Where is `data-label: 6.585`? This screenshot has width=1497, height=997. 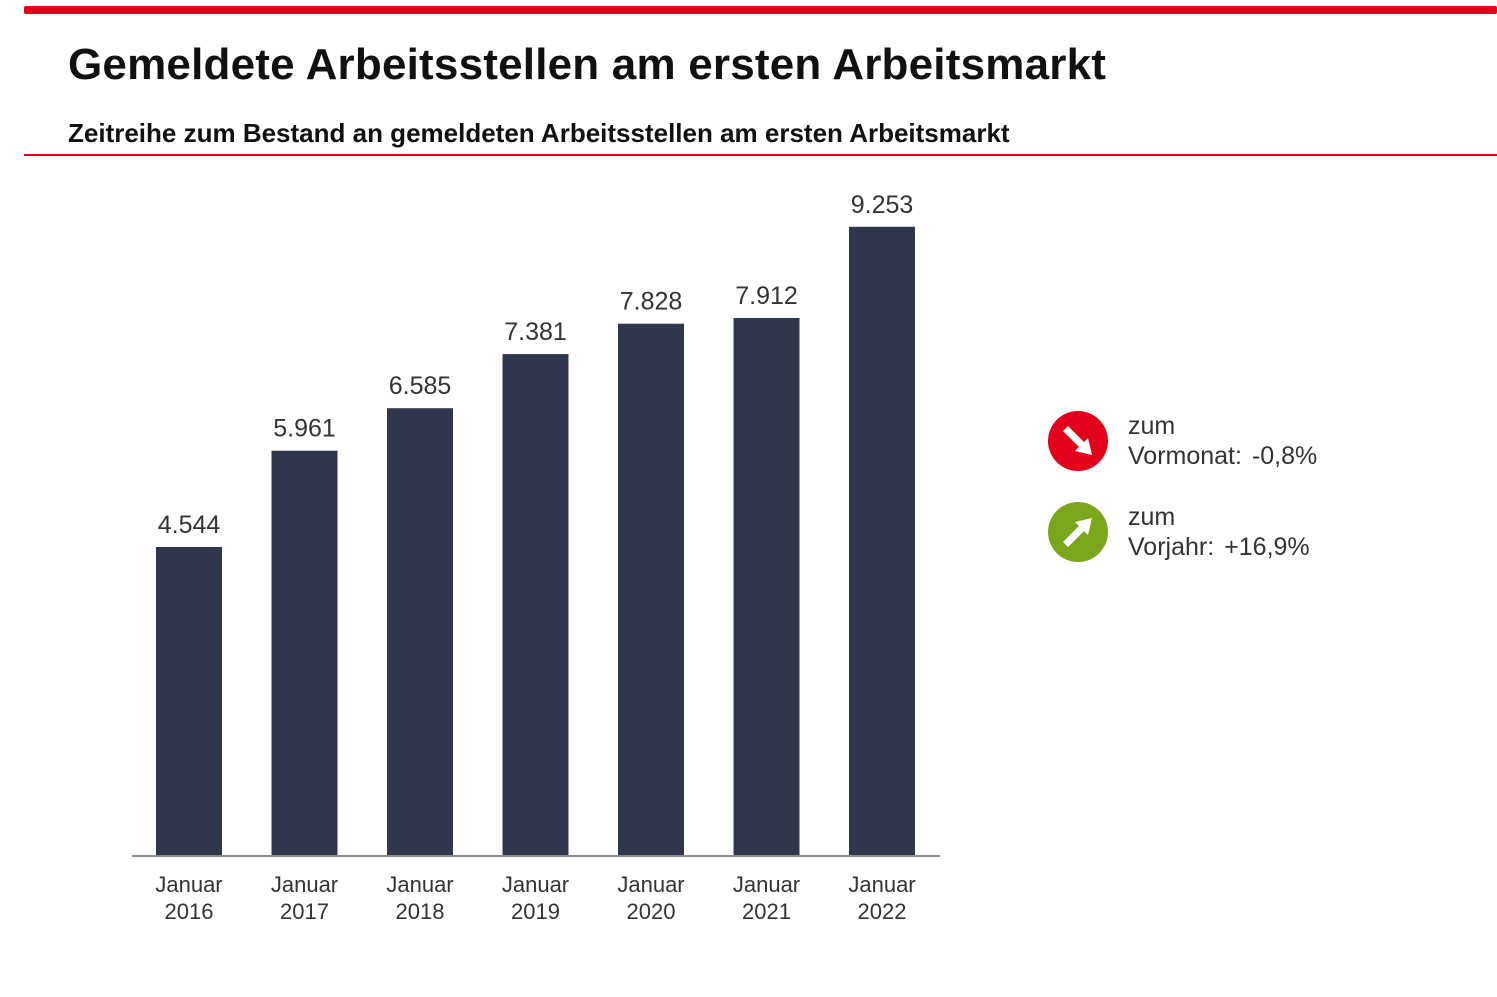
data-label: 6.585 is located at coordinates (420, 386).